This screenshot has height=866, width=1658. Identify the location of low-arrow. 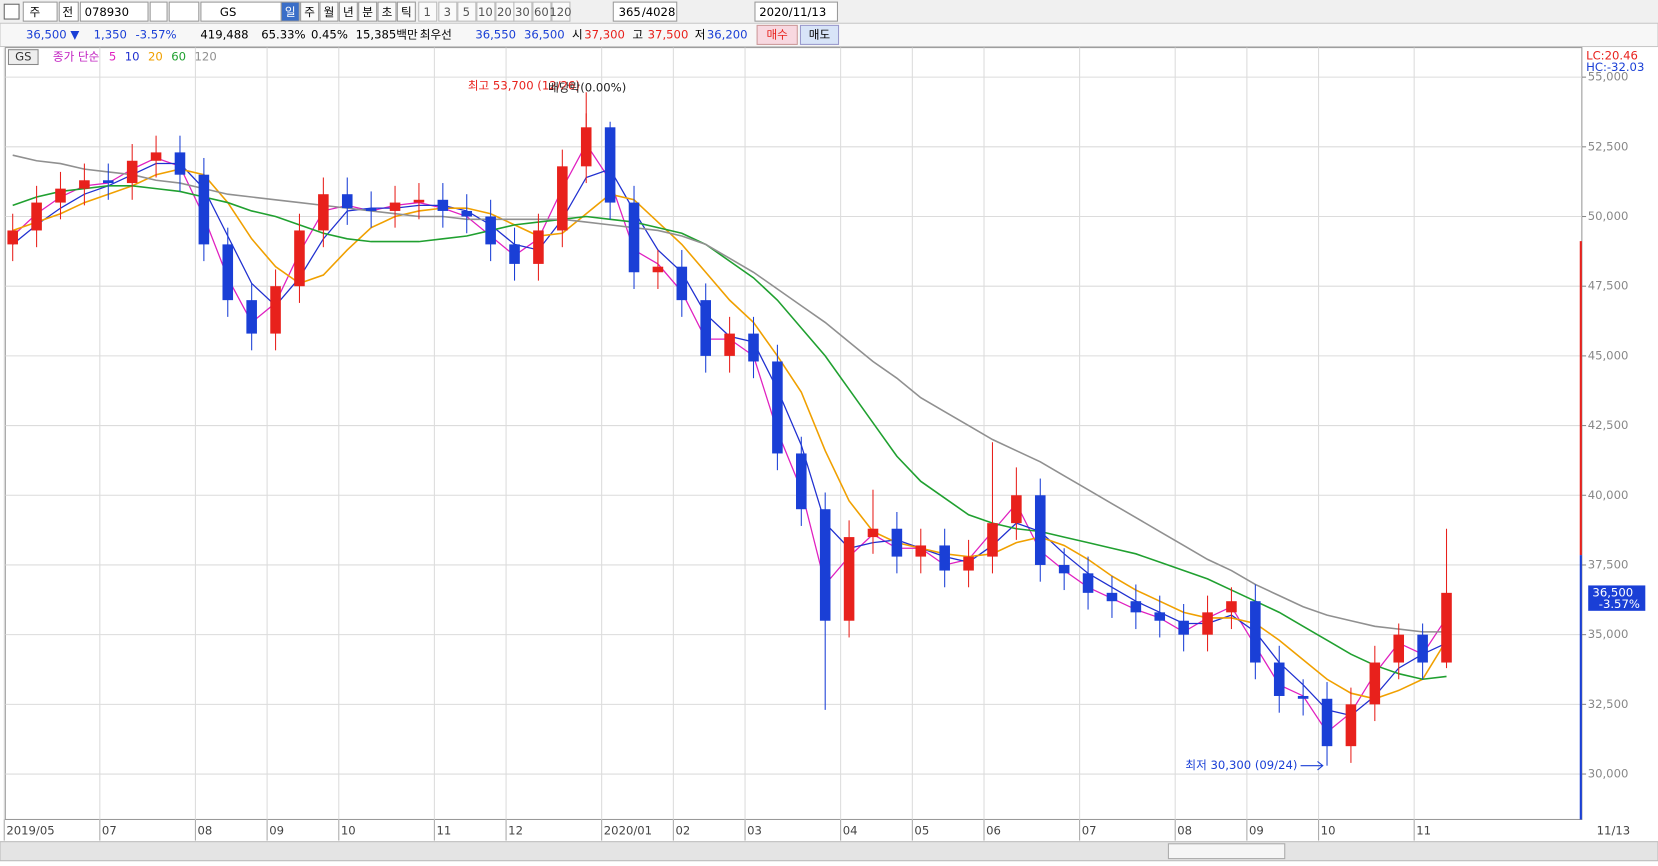
(1312, 766).